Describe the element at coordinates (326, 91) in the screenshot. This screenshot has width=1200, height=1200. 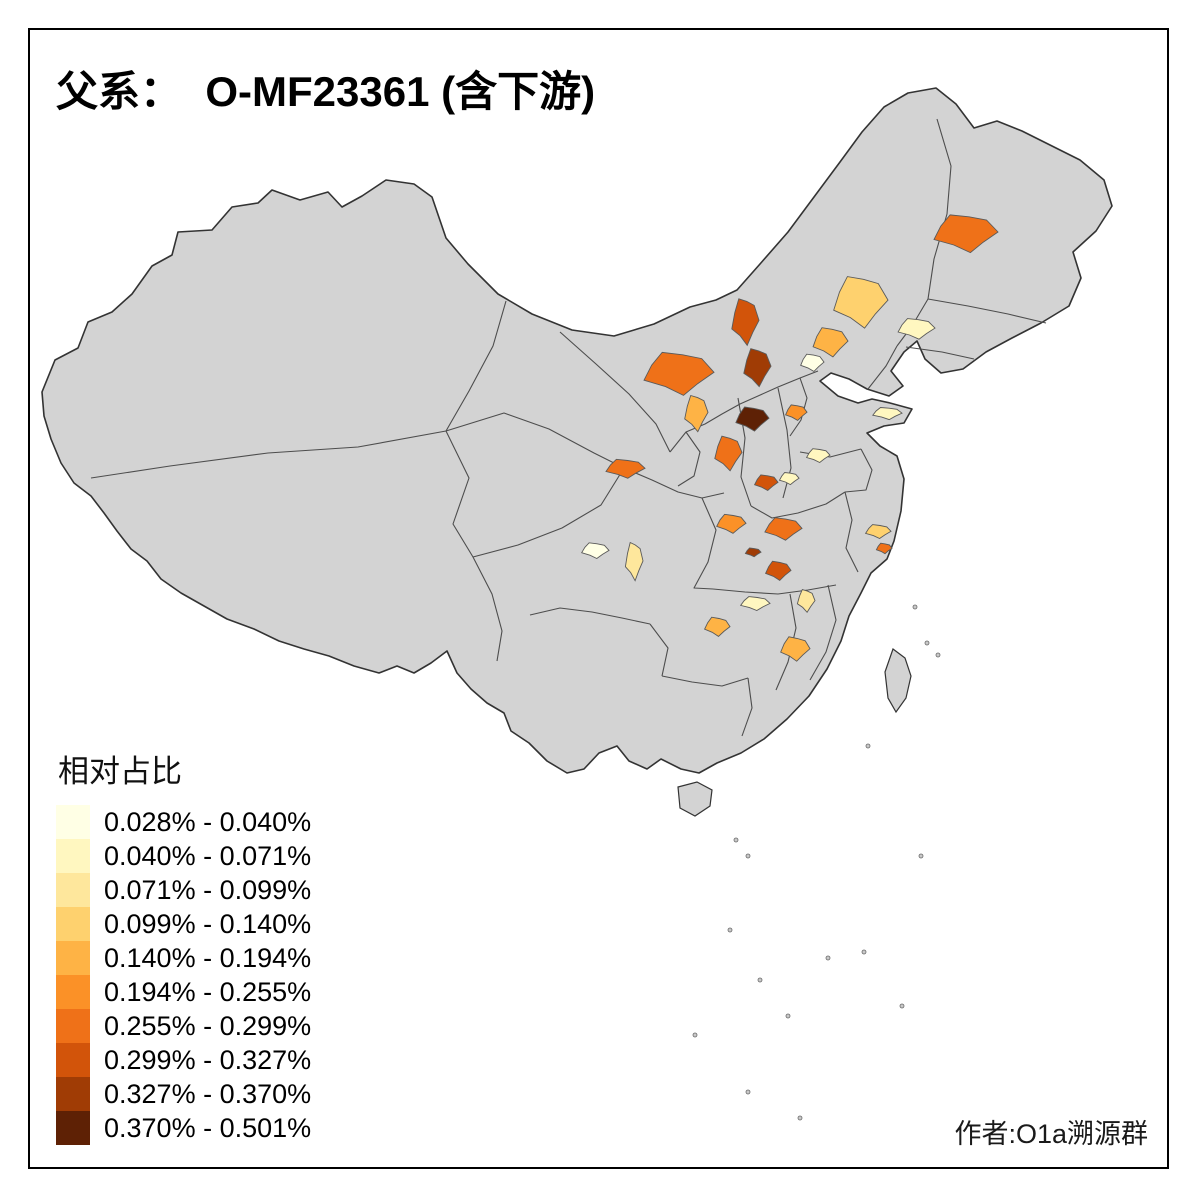
I see `page-title: 父系： O-MF23361 (含下游)` at that location.